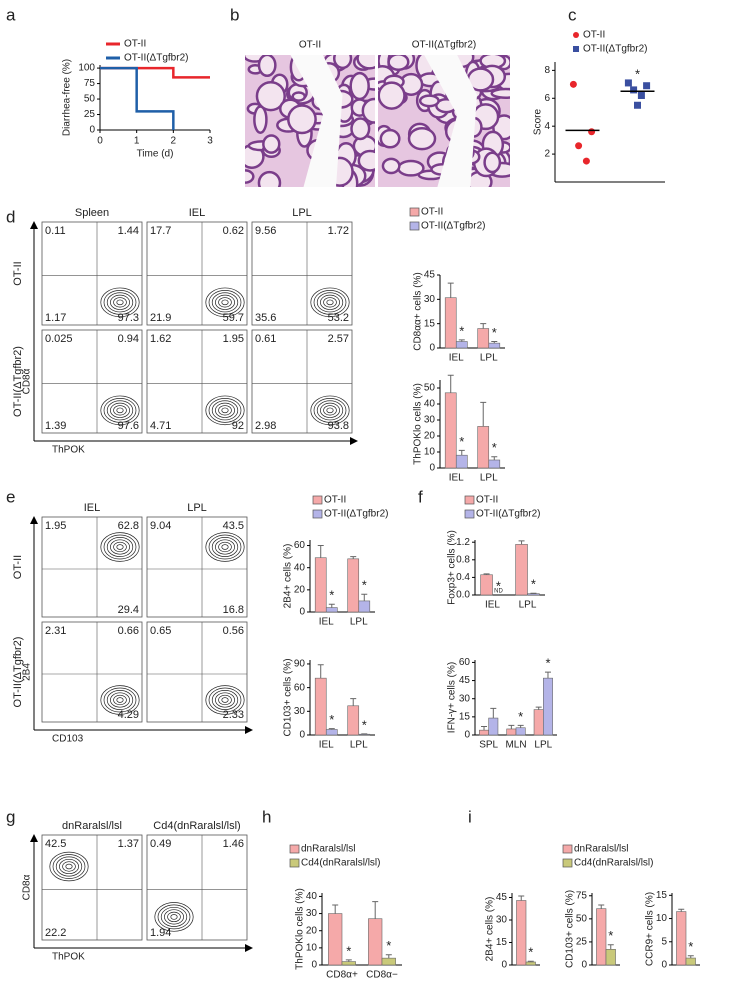  What do you see at coordinates (456, 478) in the screenshot?
I see `x-tick-label: IEL` at bounding box center [456, 478].